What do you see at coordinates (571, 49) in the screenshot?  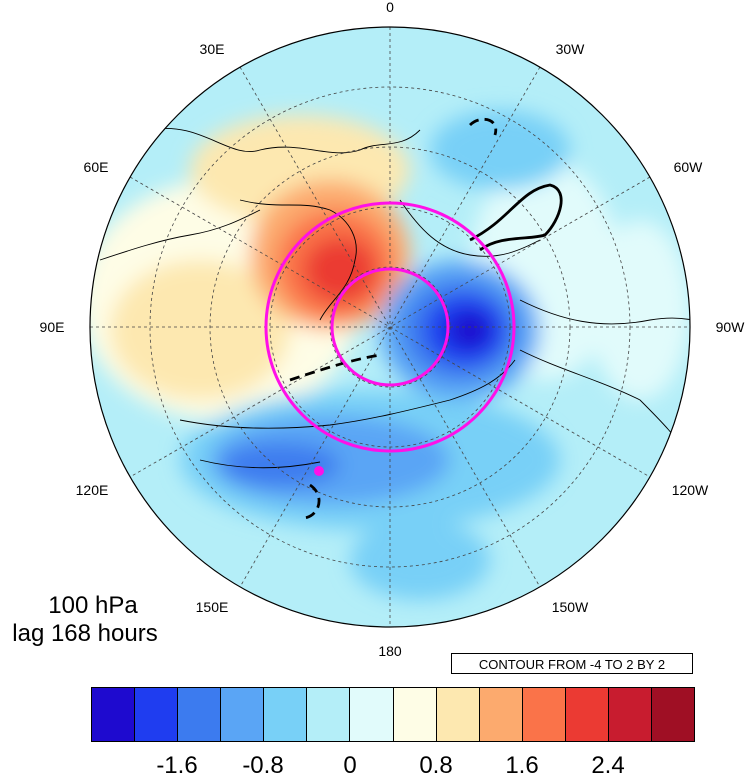 I see `lon-label-30w: 30W` at bounding box center [571, 49].